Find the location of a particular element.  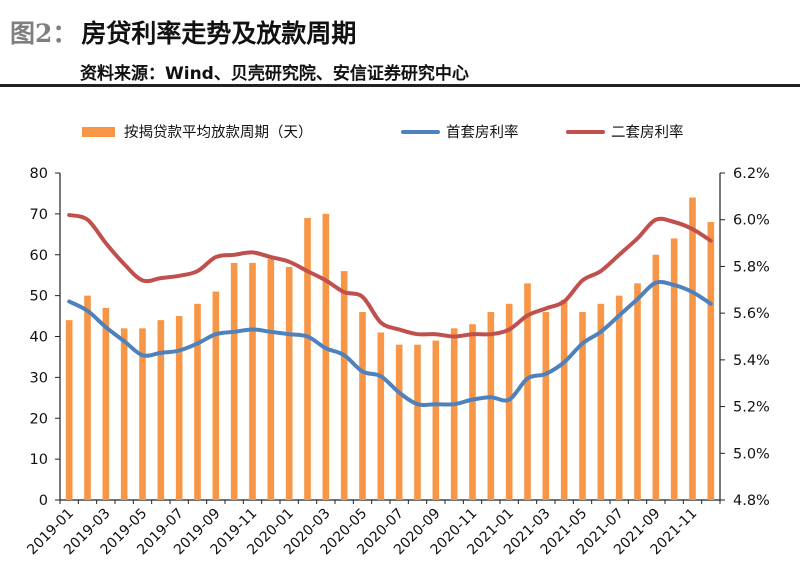

right-tick-label: 6.0% is located at coordinates (751, 221).